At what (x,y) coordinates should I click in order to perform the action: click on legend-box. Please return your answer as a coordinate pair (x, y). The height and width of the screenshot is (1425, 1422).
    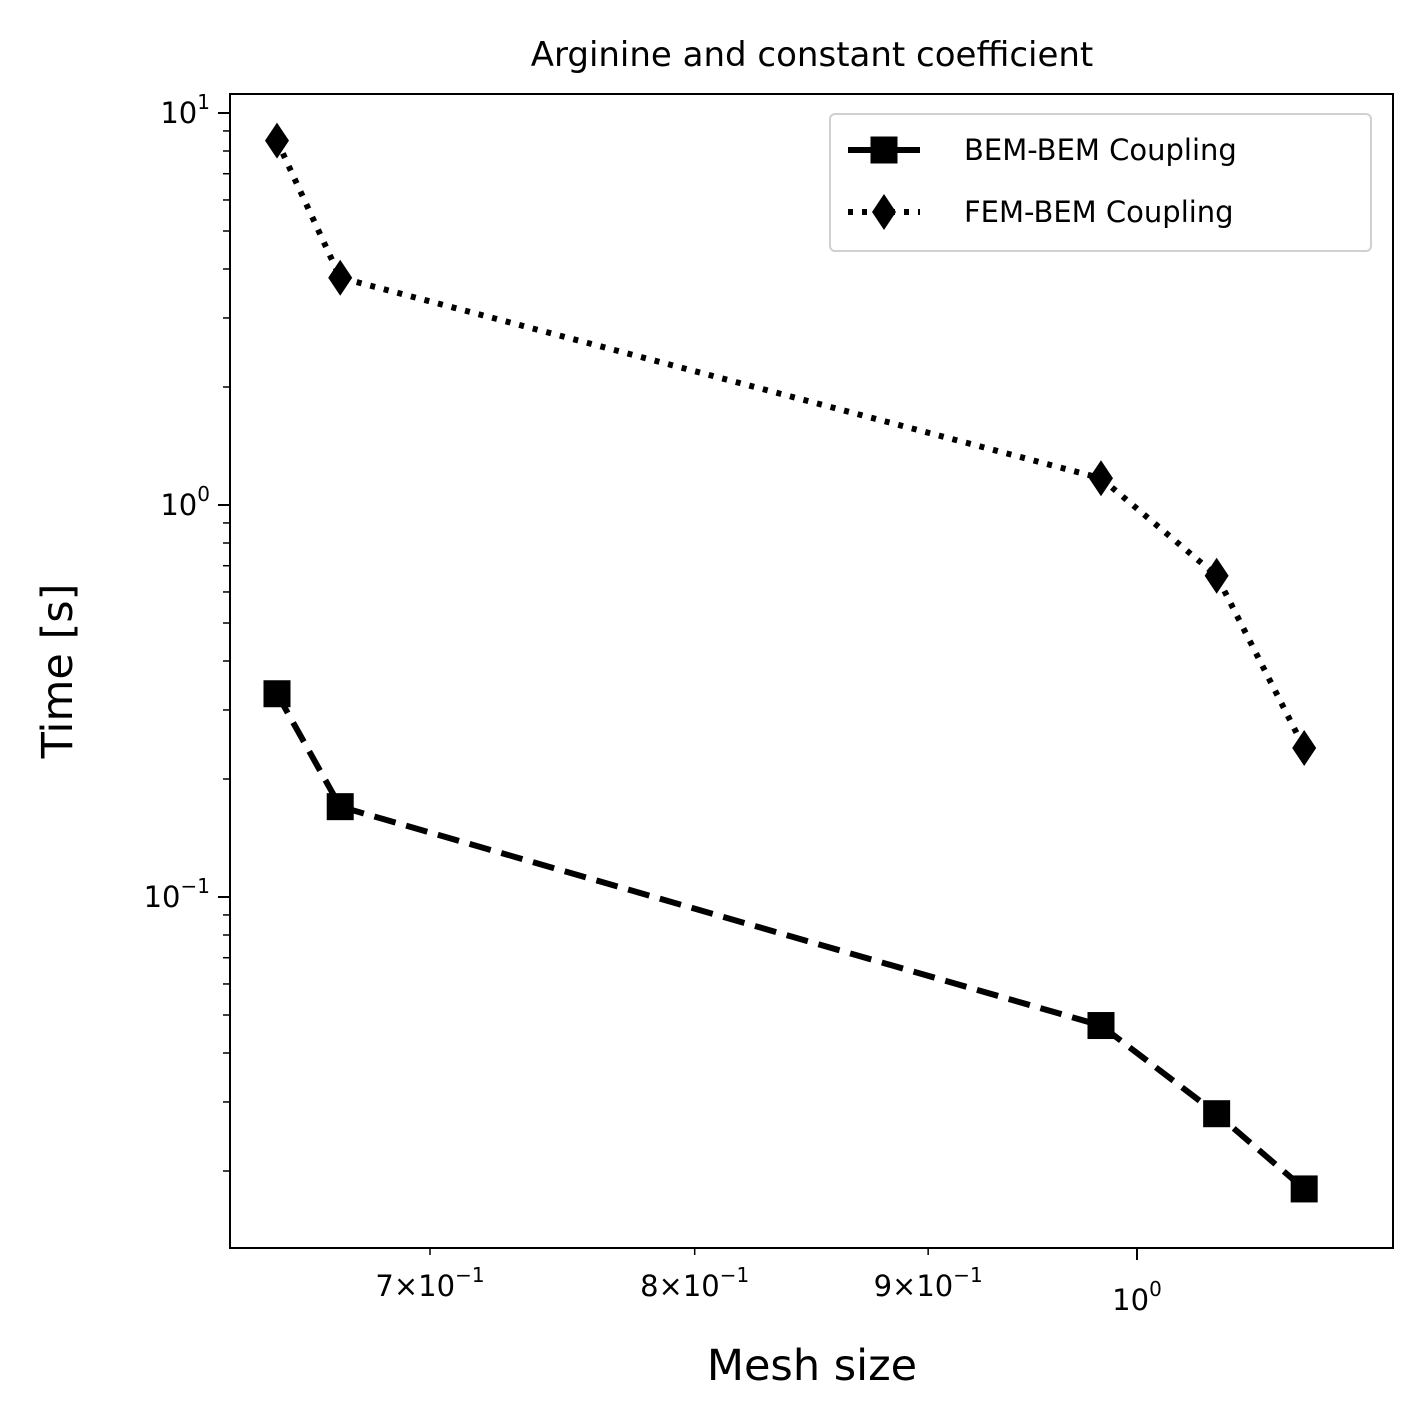
    Looking at the image, I should click on (1100, 182).